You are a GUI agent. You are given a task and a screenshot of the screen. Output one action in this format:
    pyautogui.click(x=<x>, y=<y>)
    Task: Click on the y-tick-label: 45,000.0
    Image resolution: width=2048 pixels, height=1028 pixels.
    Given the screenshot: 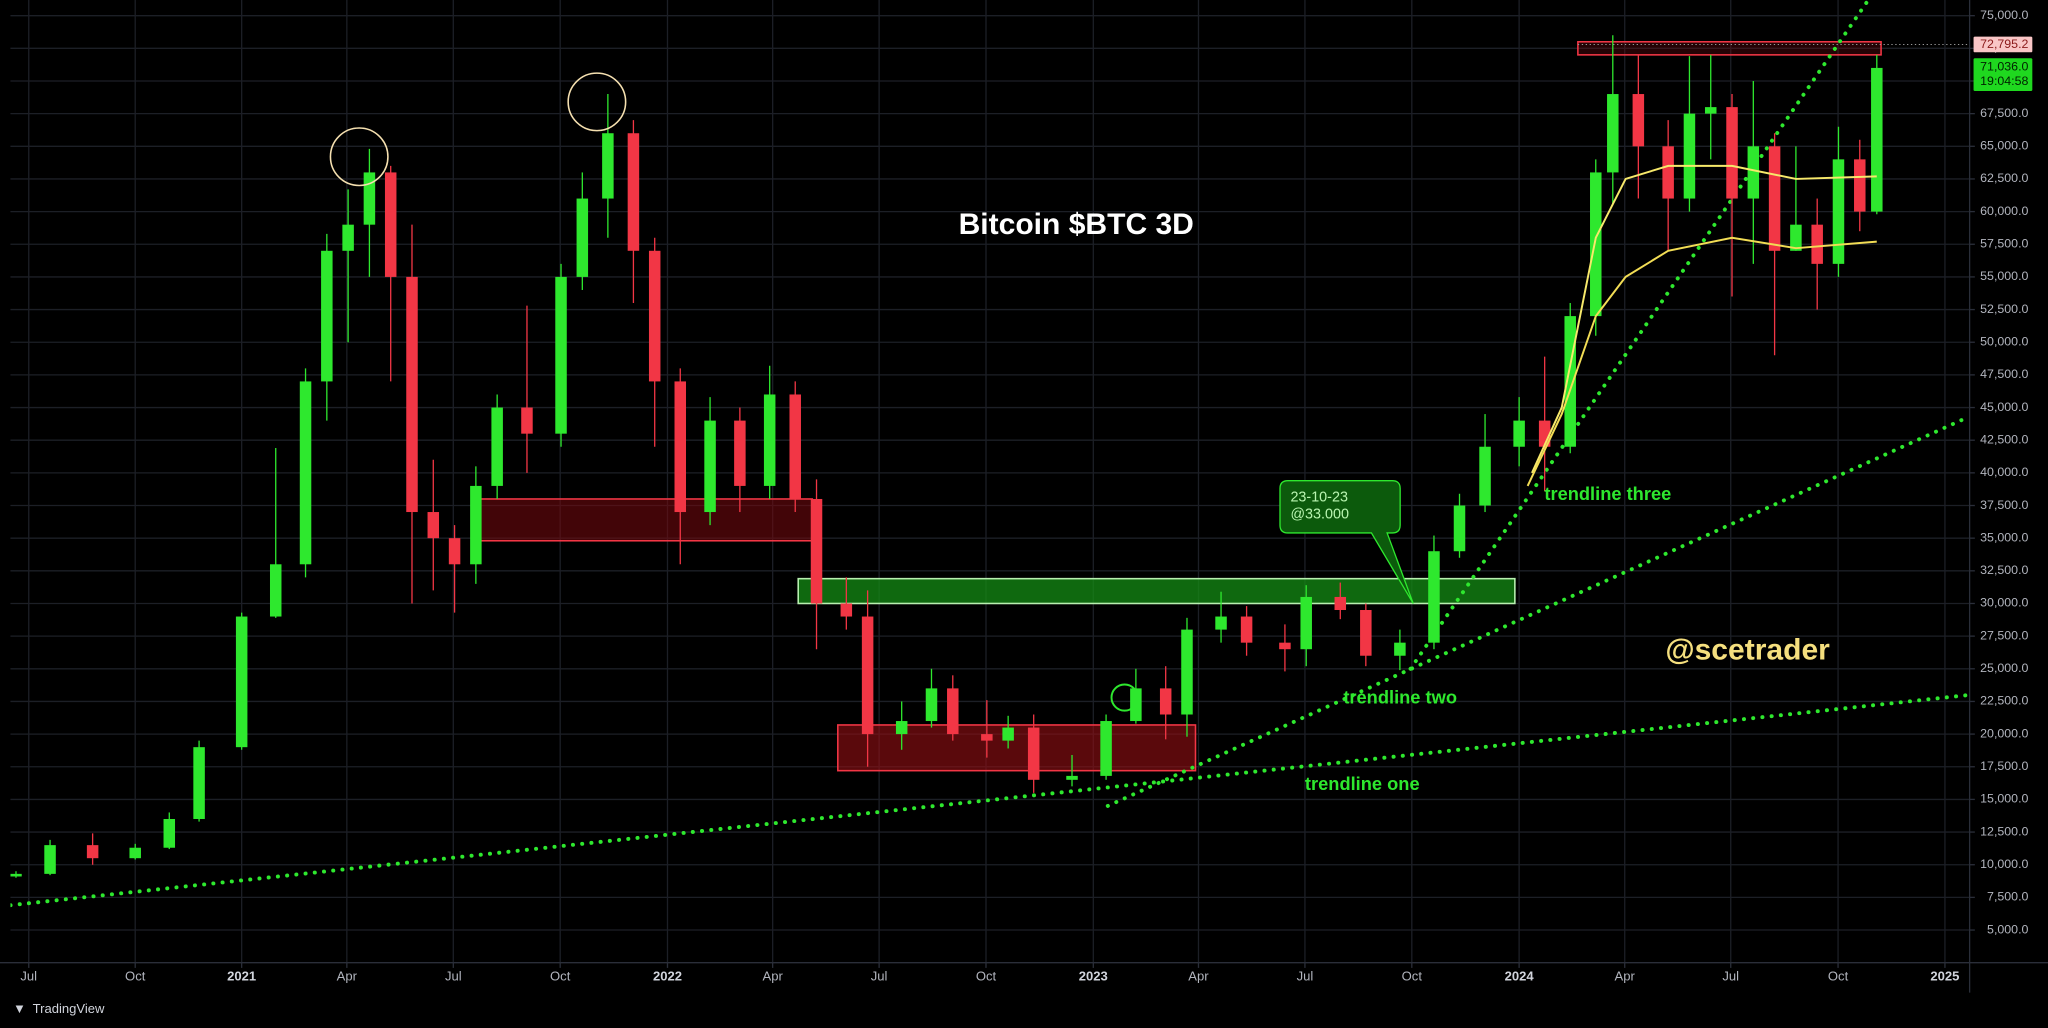 What is the action you would take?
    pyautogui.click(x=2004, y=407)
    